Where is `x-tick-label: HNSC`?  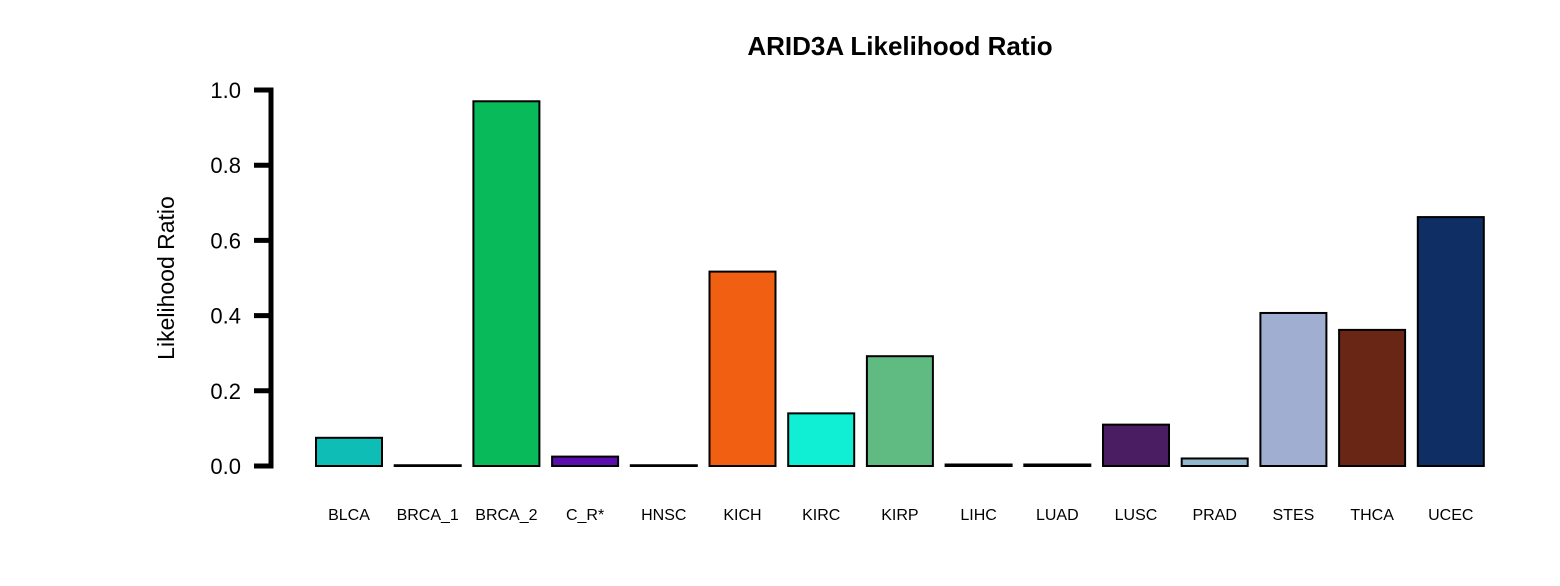
x-tick-label: HNSC is located at coordinates (663, 515).